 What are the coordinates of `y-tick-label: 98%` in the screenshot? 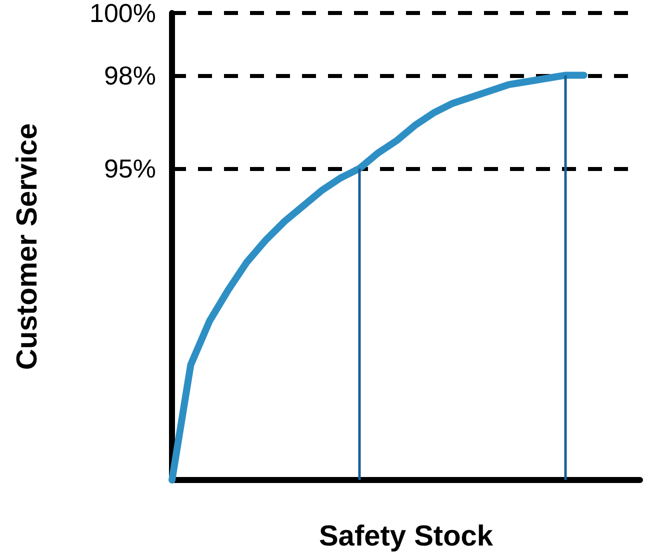 It's located at (130, 75).